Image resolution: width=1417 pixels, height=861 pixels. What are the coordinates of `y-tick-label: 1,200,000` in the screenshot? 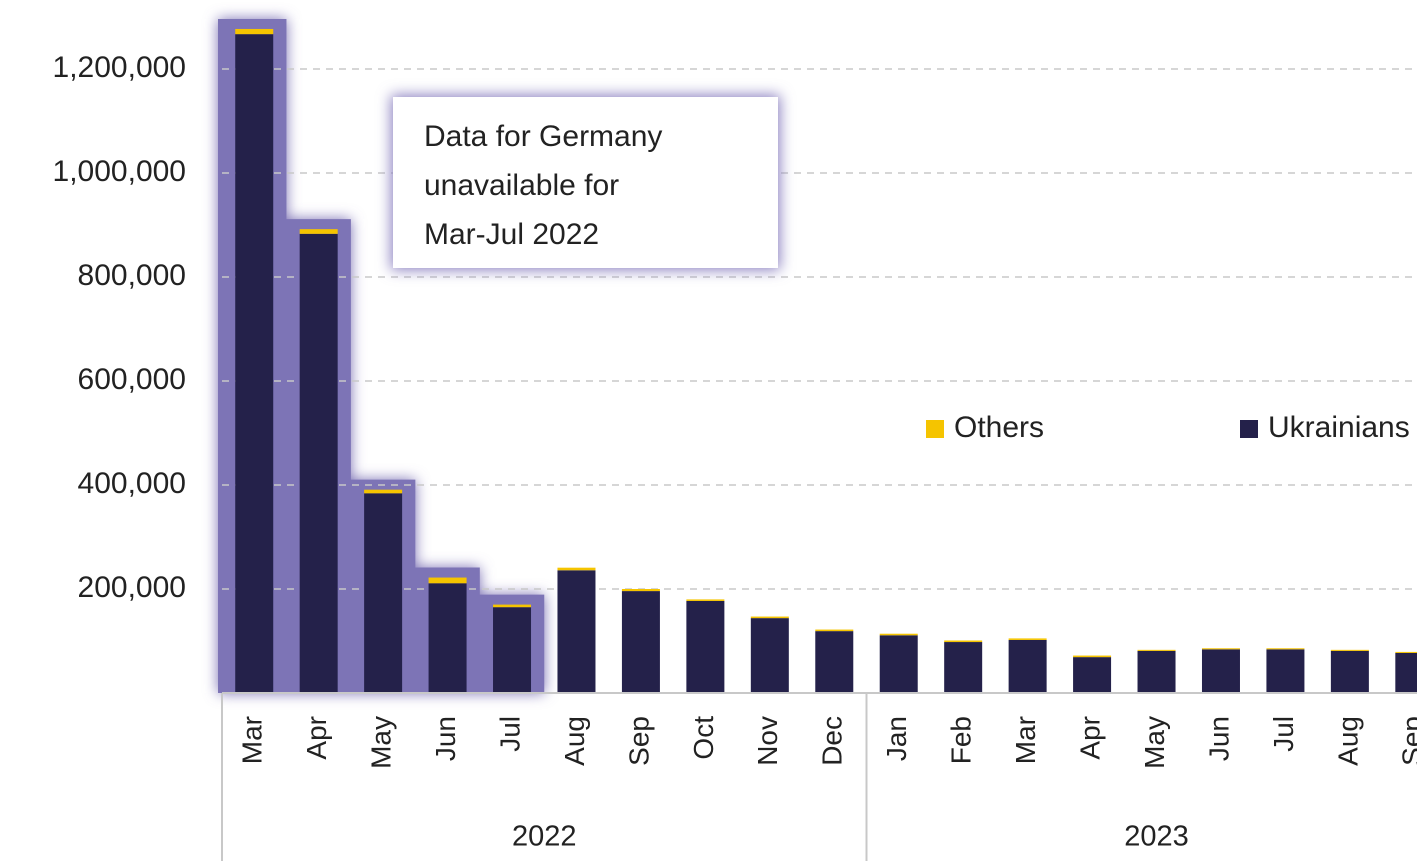 It's located at (119, 67).